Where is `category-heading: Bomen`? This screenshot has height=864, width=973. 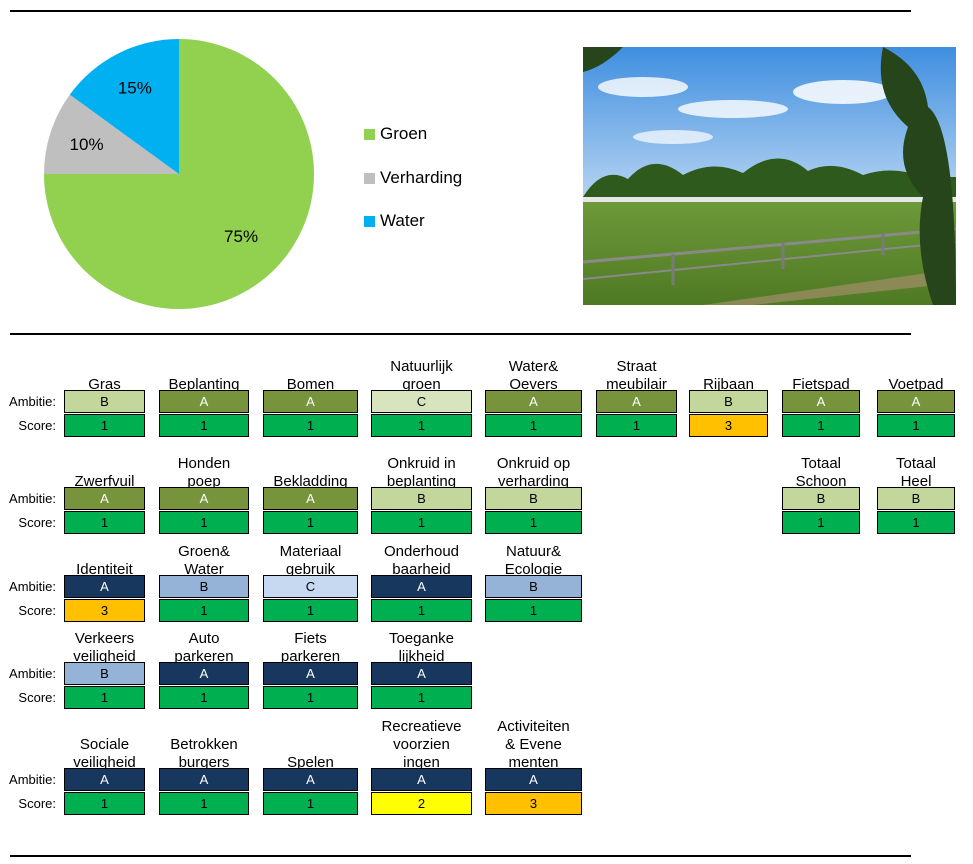
category-heading: Bomen is located at coordinates (310, 384).